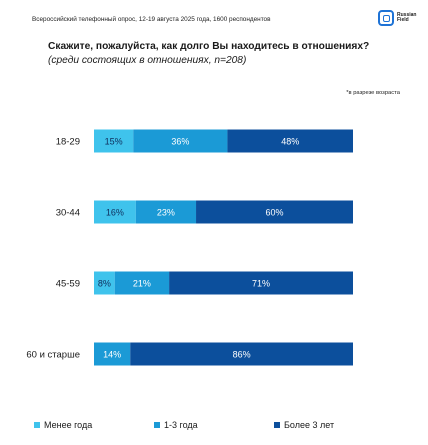 The width and height of the screenshot is (428, 445). What do you see at coordinates (181, 425) in the screenshot?
I see `legend-label: 1-3 года` at bounding box center [181, 425].